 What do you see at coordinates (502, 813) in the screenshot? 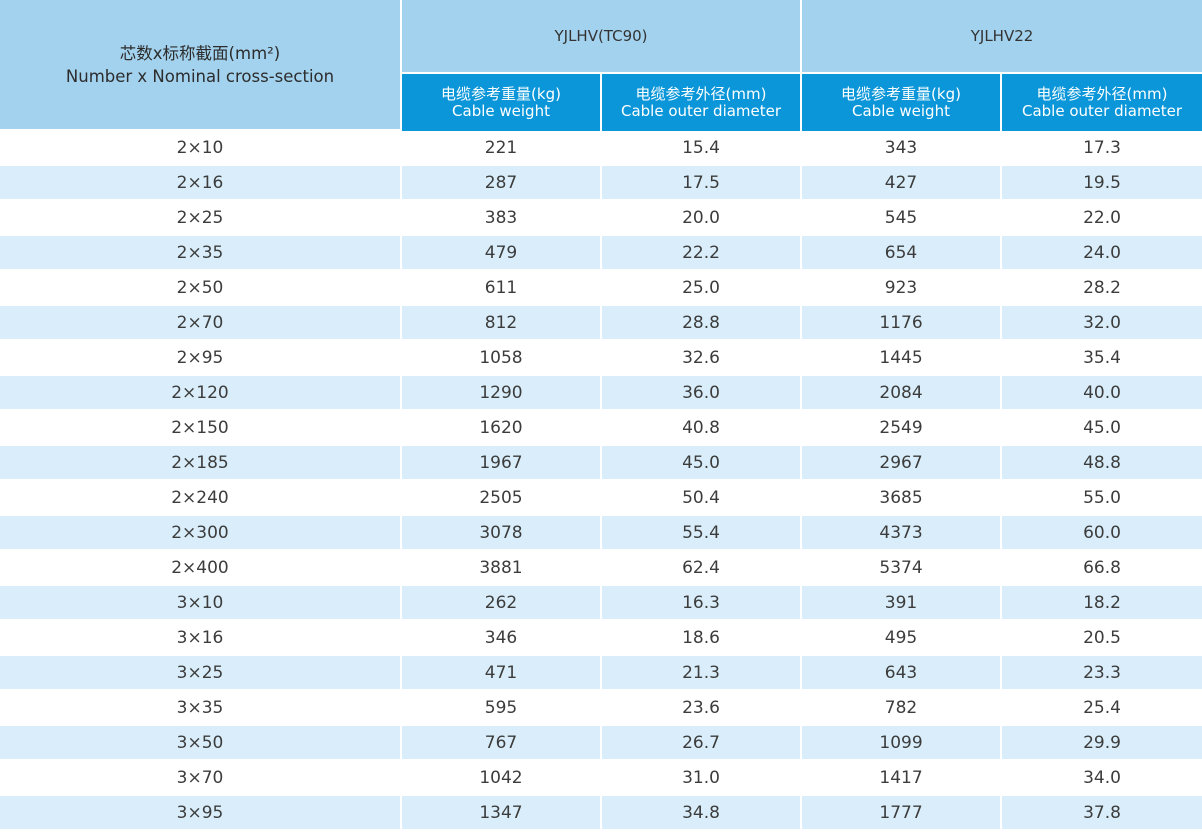
I see `weight-cell: 1347` at bounding box center [502, 813].